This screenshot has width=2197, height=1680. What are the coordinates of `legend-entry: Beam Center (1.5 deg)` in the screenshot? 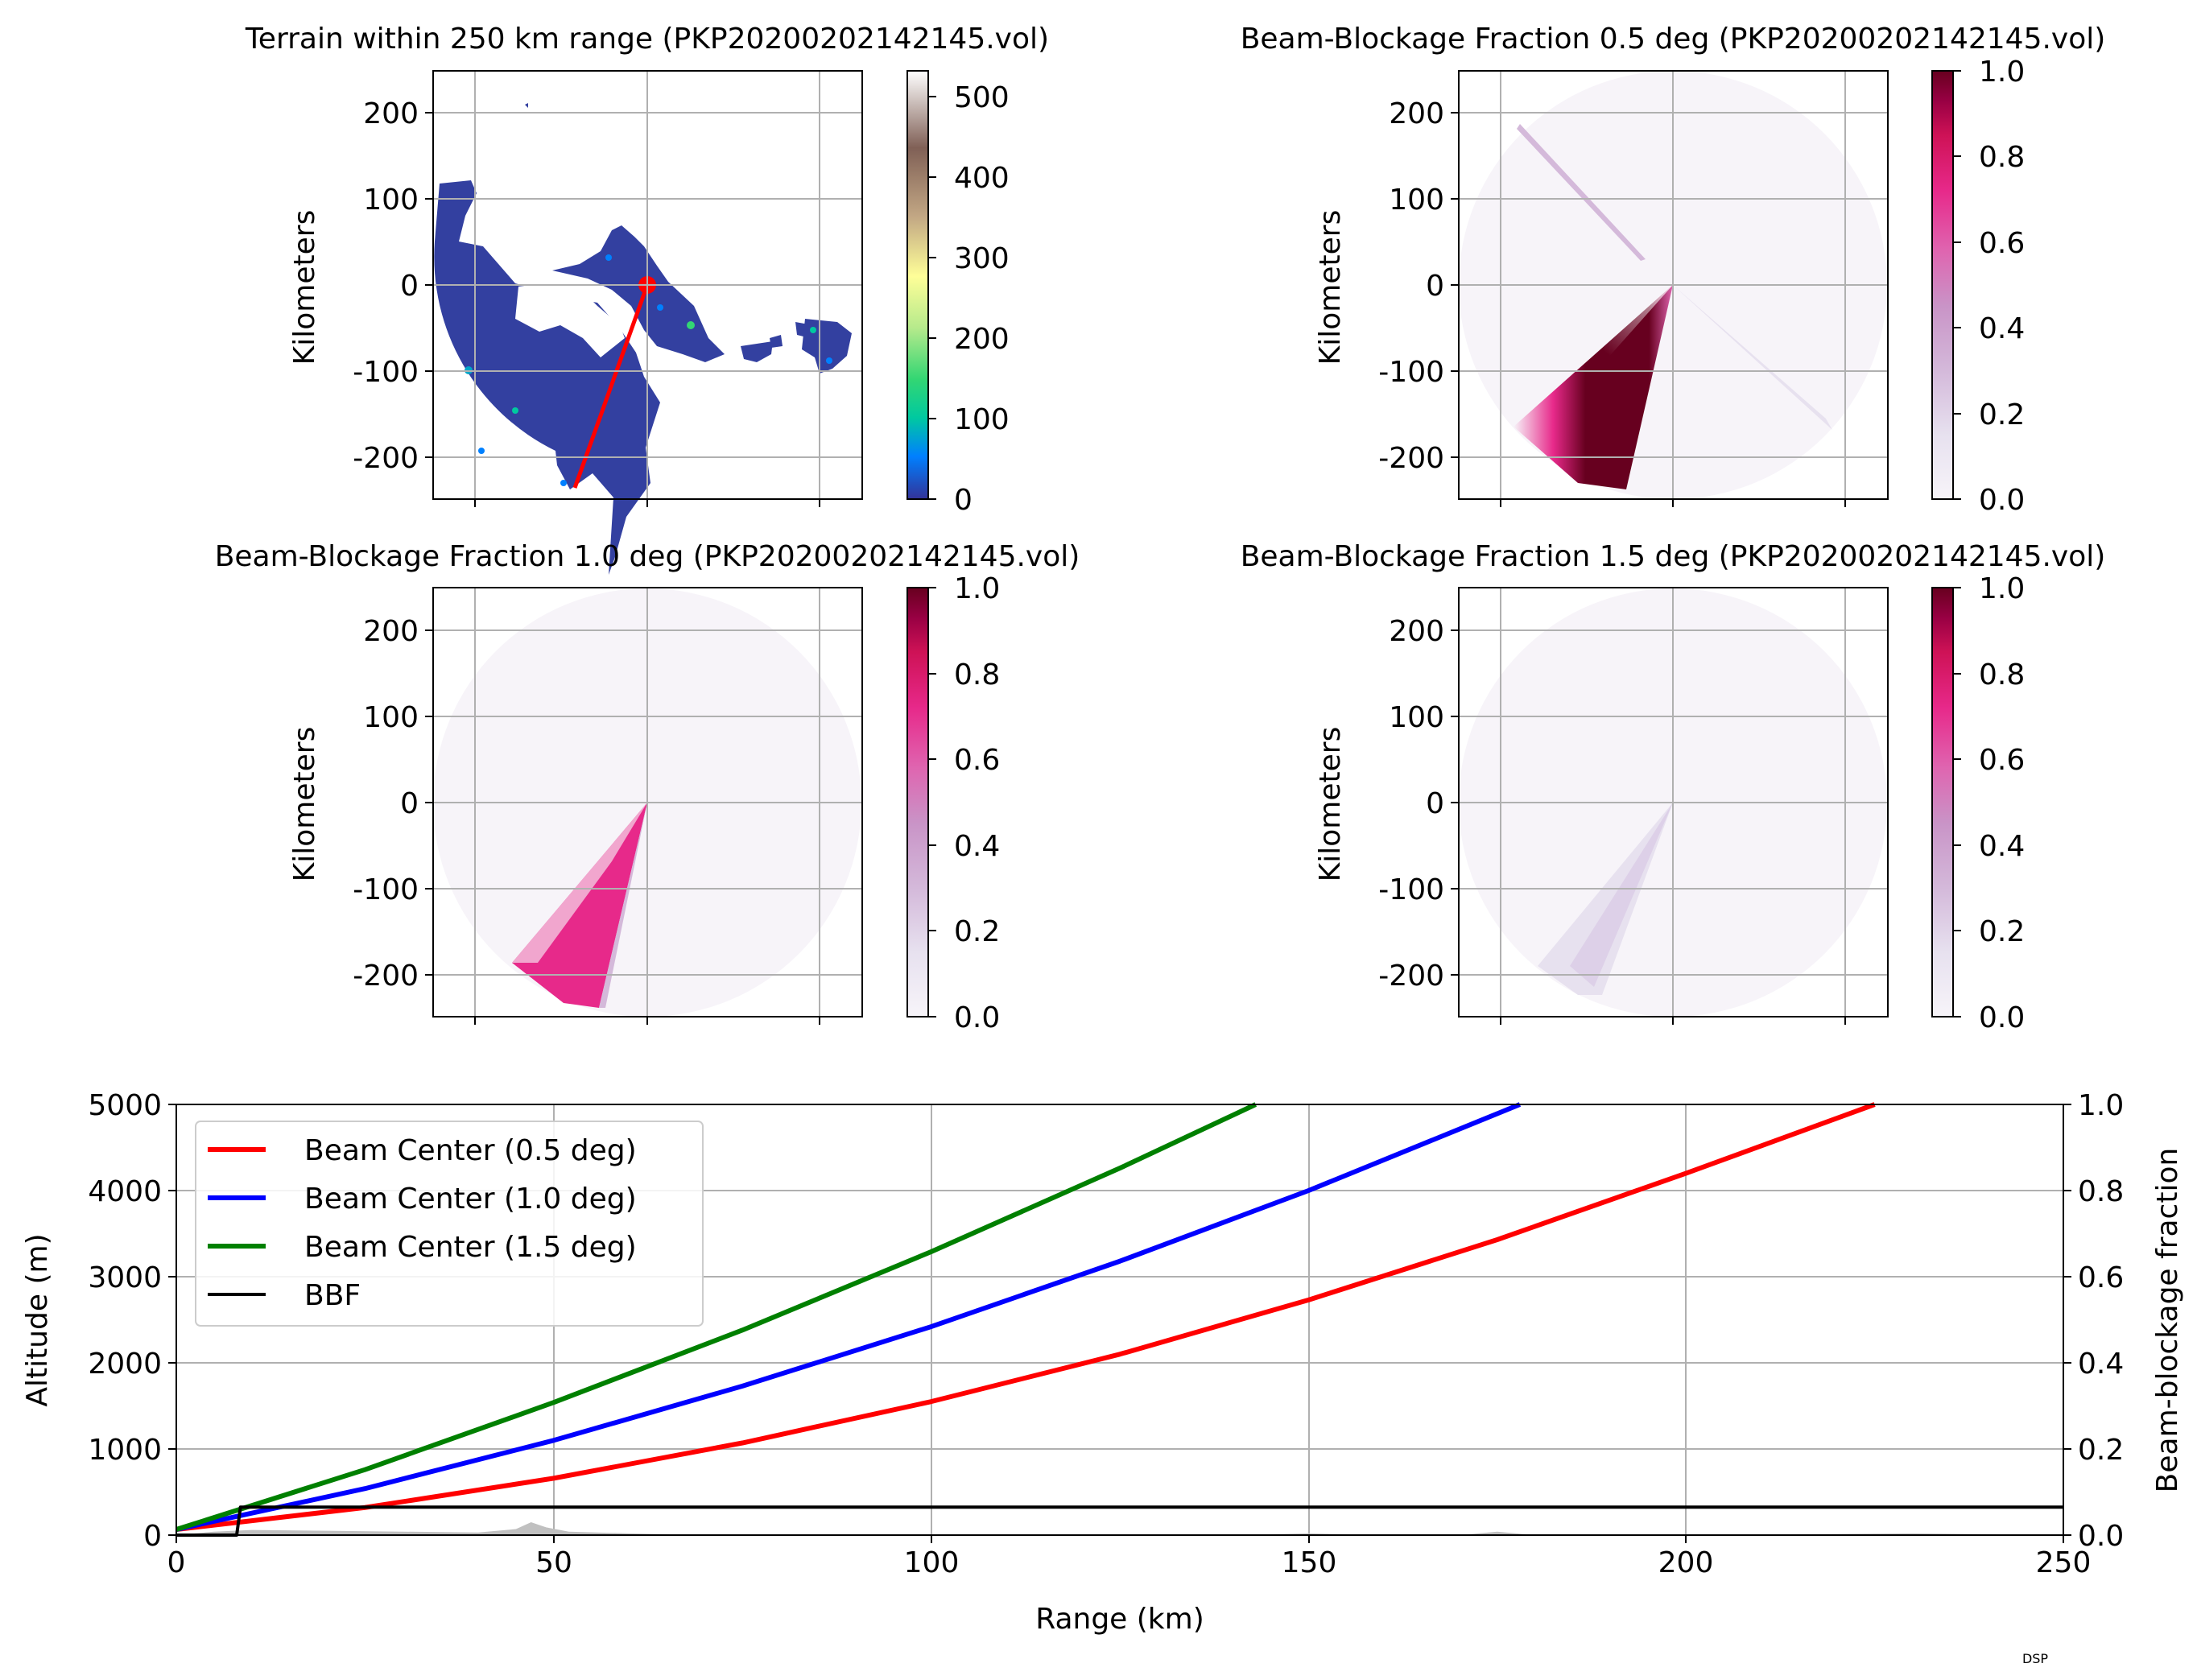 It's located at (423, 1247).